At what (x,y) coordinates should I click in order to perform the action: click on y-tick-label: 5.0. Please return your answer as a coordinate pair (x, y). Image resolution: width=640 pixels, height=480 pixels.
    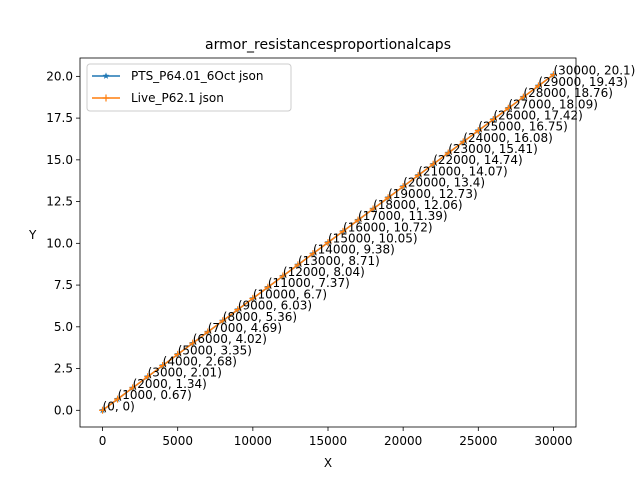
    Looking at the image, I should click on (63, 327).